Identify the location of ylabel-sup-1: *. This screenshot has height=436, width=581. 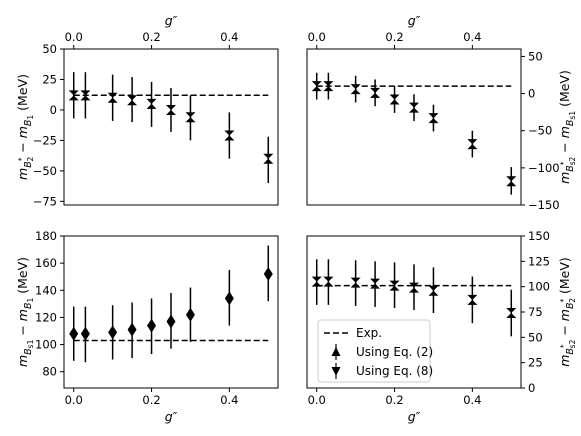
(563, 301).